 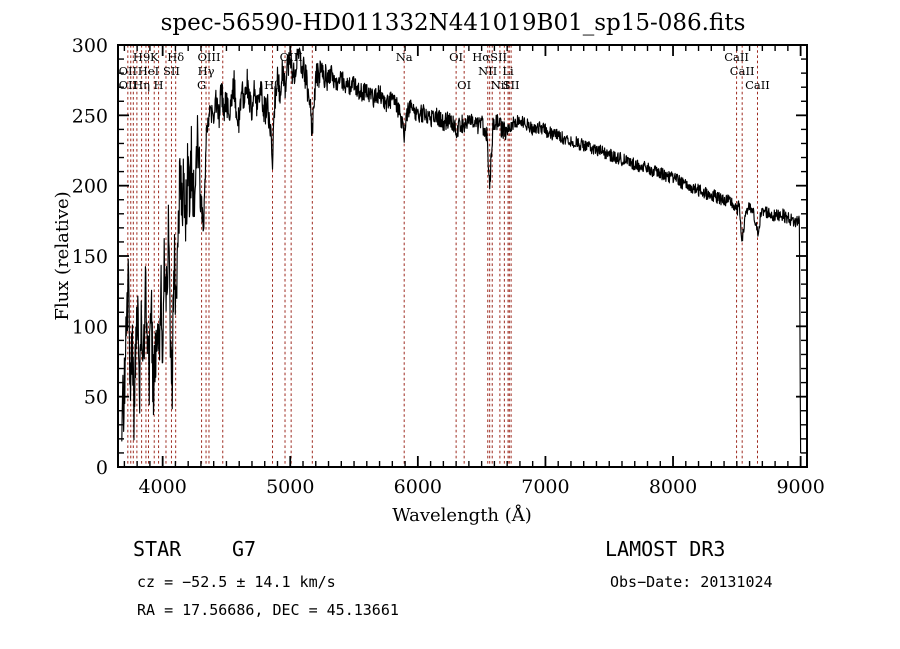 I want to click on y-tick-label: 50, so click(x=96, y=398).